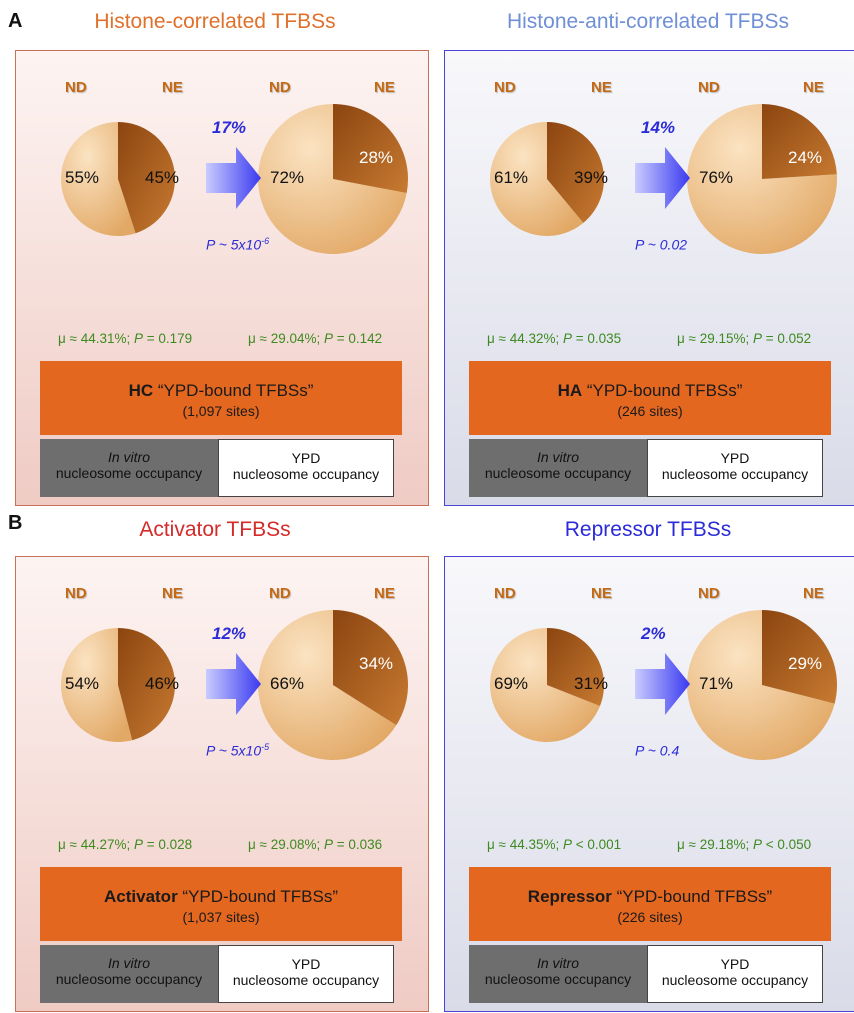 This screenshot has height=1013, width=854. I want to click on stat-after: μ ≈ 29.04%; P = 0.142, so click(315, 338).